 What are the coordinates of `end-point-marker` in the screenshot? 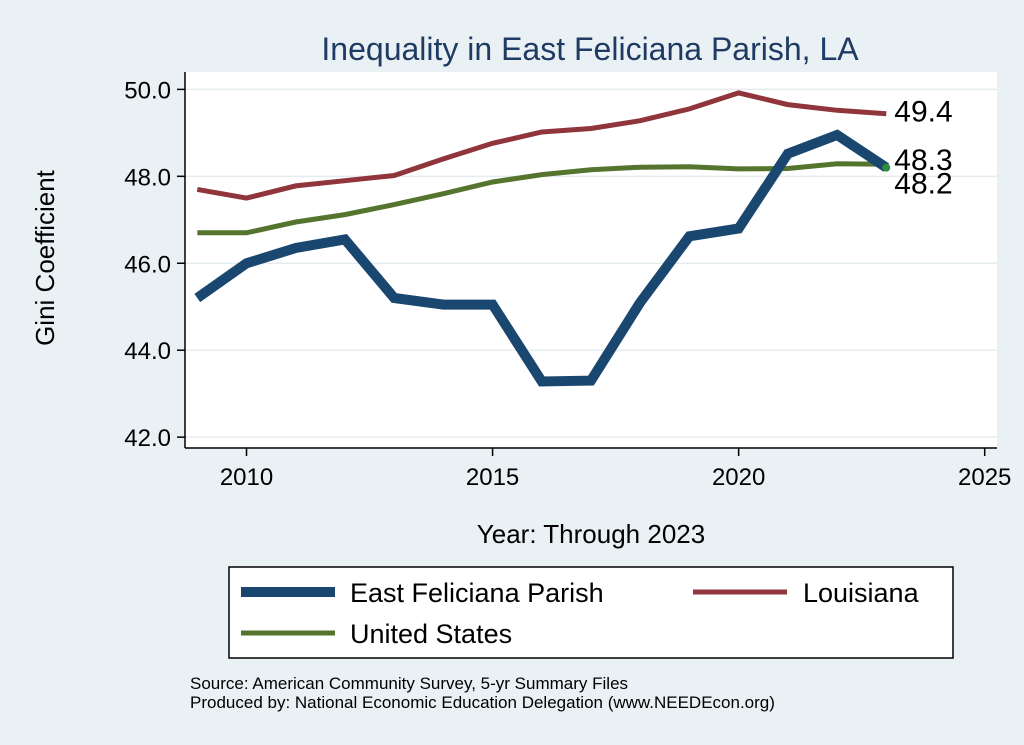 It's located at (886, 167).